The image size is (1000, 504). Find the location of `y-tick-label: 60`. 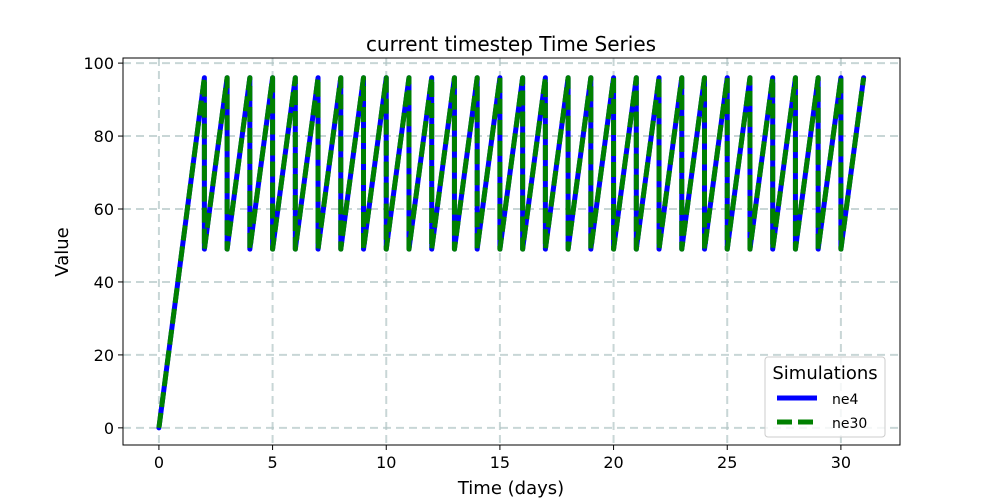

y-tick-label: 60 is located at coordinates (104, 209).